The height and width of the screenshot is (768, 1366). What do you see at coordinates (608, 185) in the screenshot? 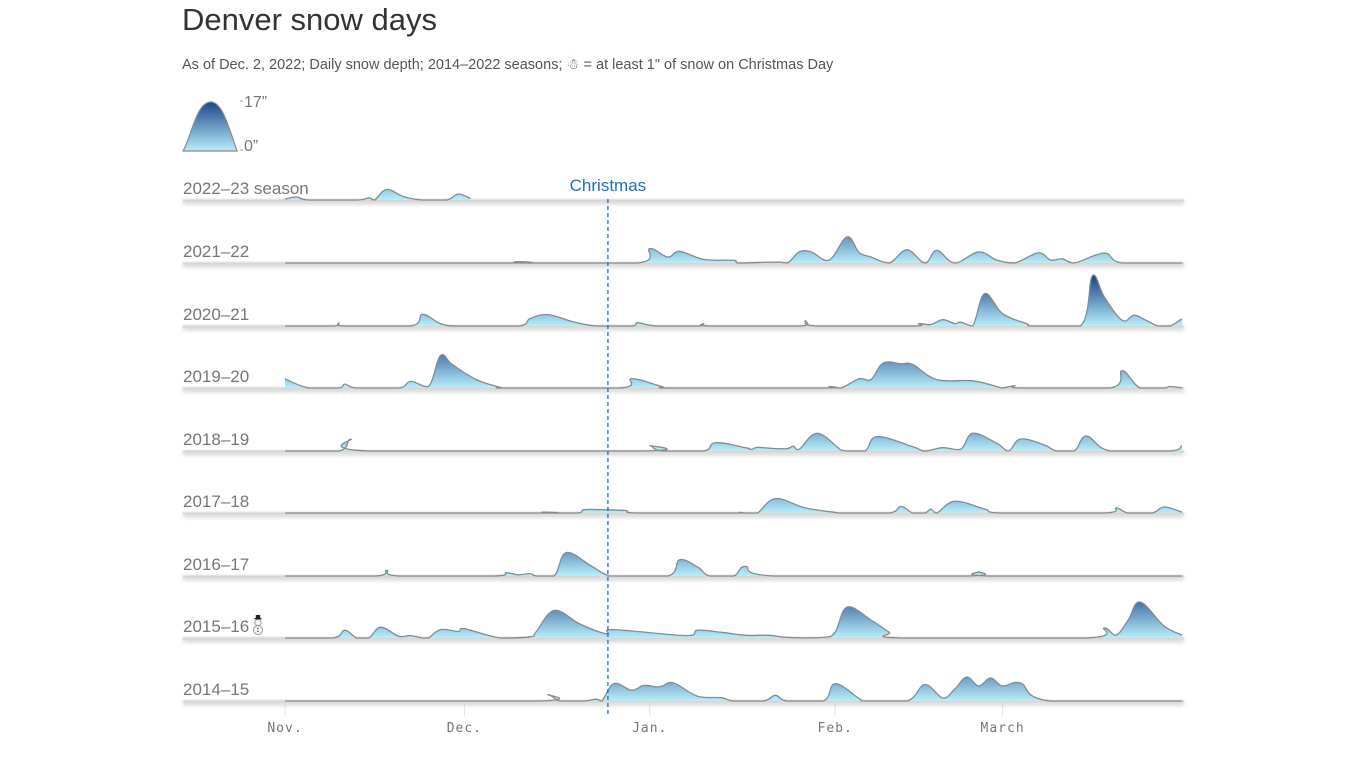
I see `christmas-label: Christmas` at bounding box center [608, 185].